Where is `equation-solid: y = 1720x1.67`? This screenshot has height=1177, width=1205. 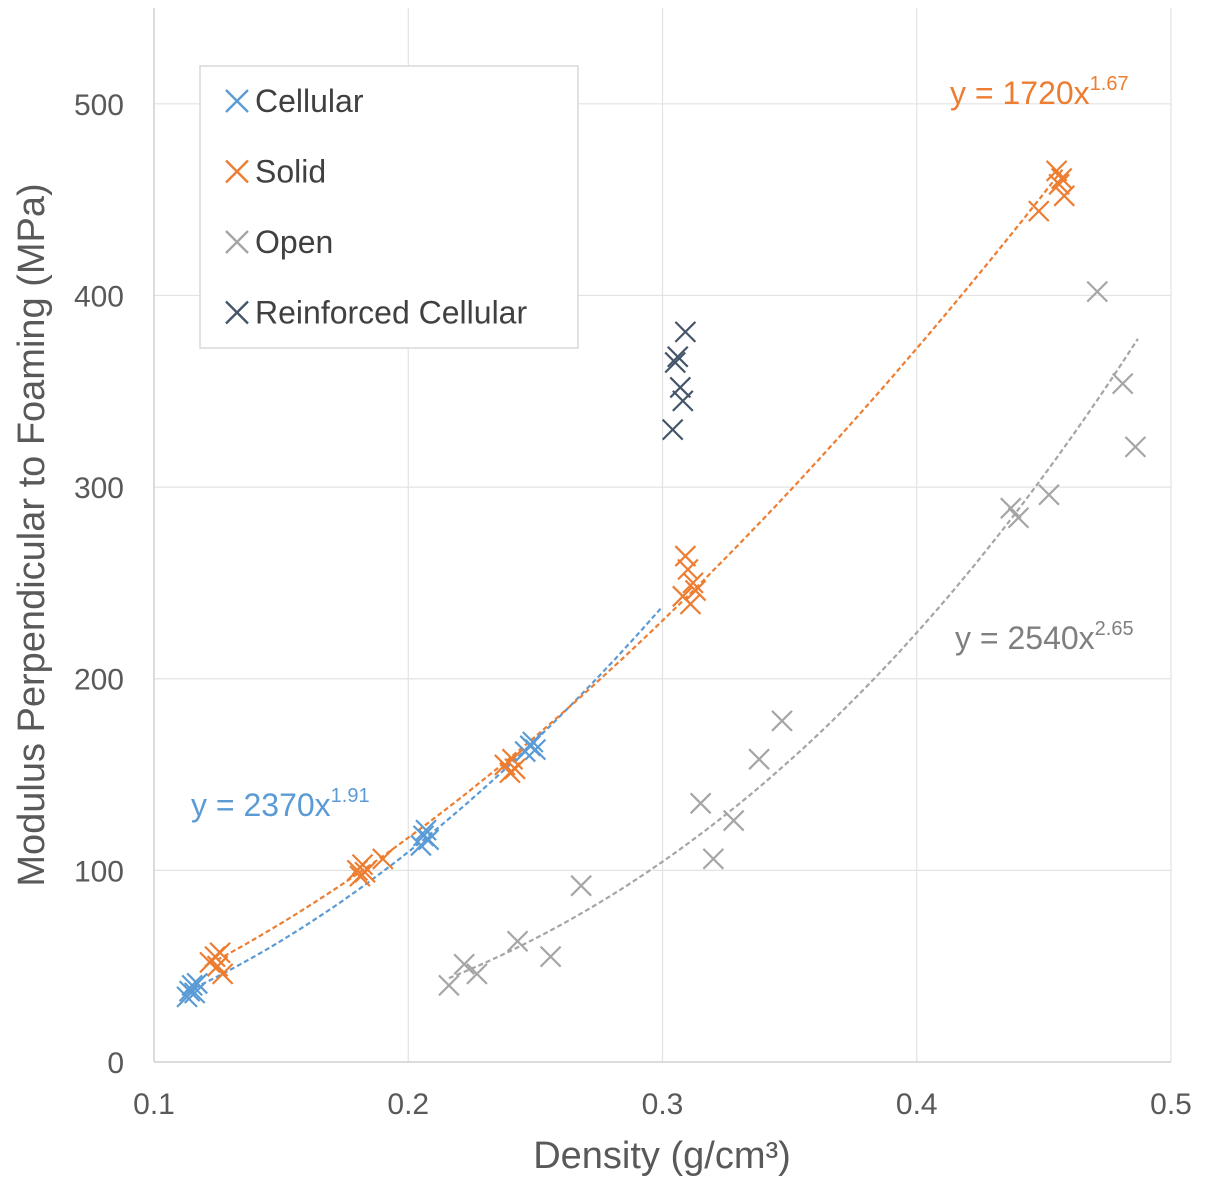 equation-solid: y = 1720x1.67 is located at coordinates (1039, 92).